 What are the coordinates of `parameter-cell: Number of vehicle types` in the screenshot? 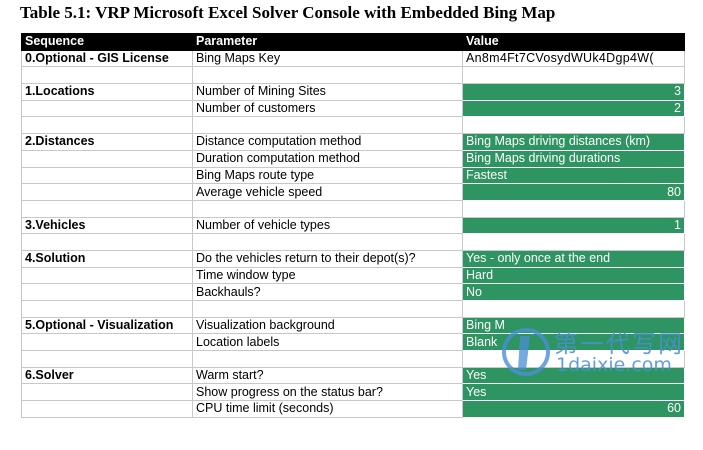 It's located at (327, 225).